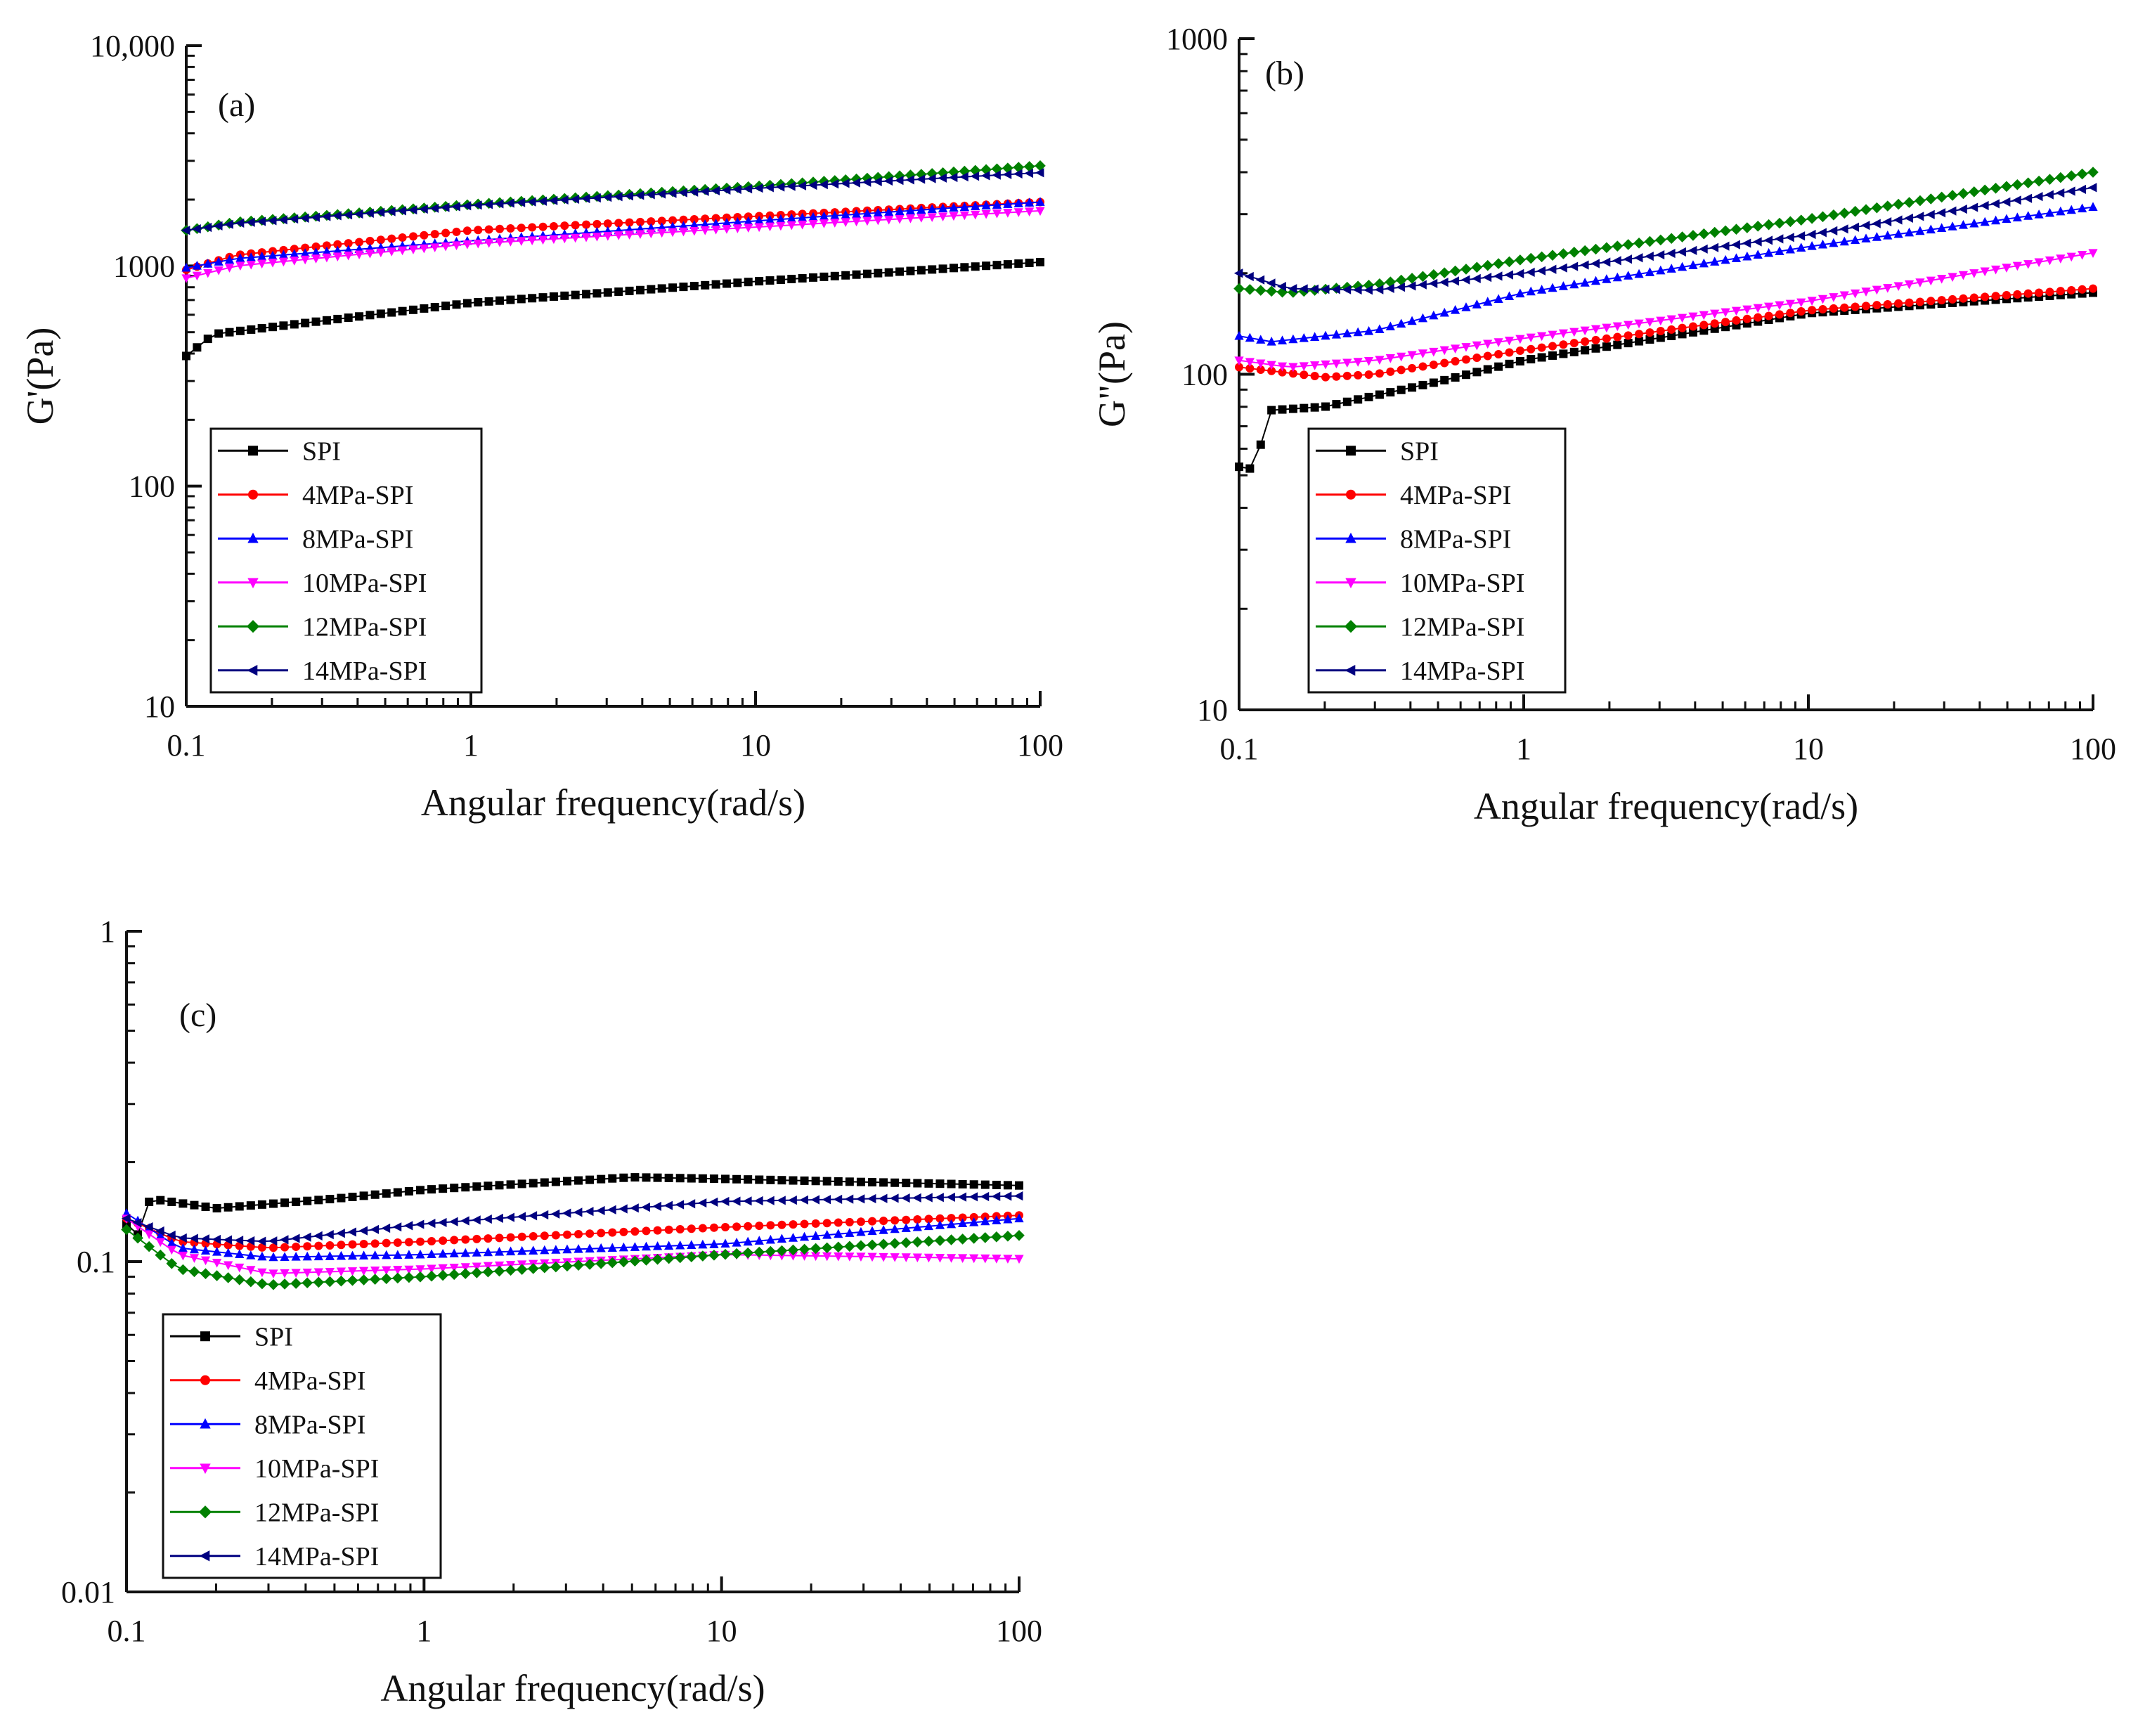  I want to click on legend-label: 4MPa-SPI, so click(309, 1381).